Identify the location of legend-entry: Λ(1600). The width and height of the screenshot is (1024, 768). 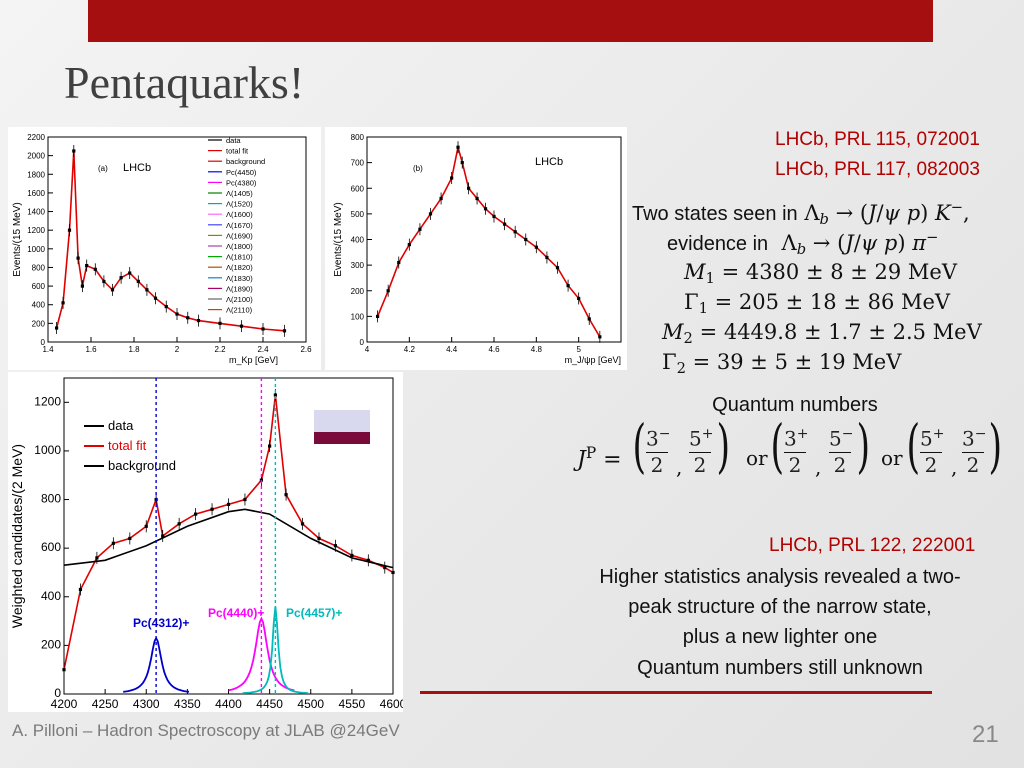
(239, 214).